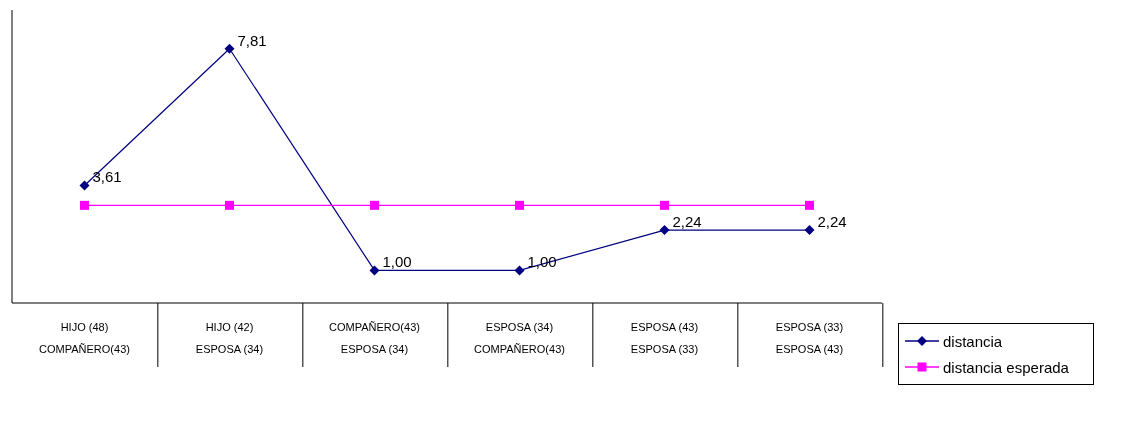  What do you see at coordinates (1006, 367) in the screenshot?
I see `legend-label: distancia esperada` at bounding box center [1006, 367].